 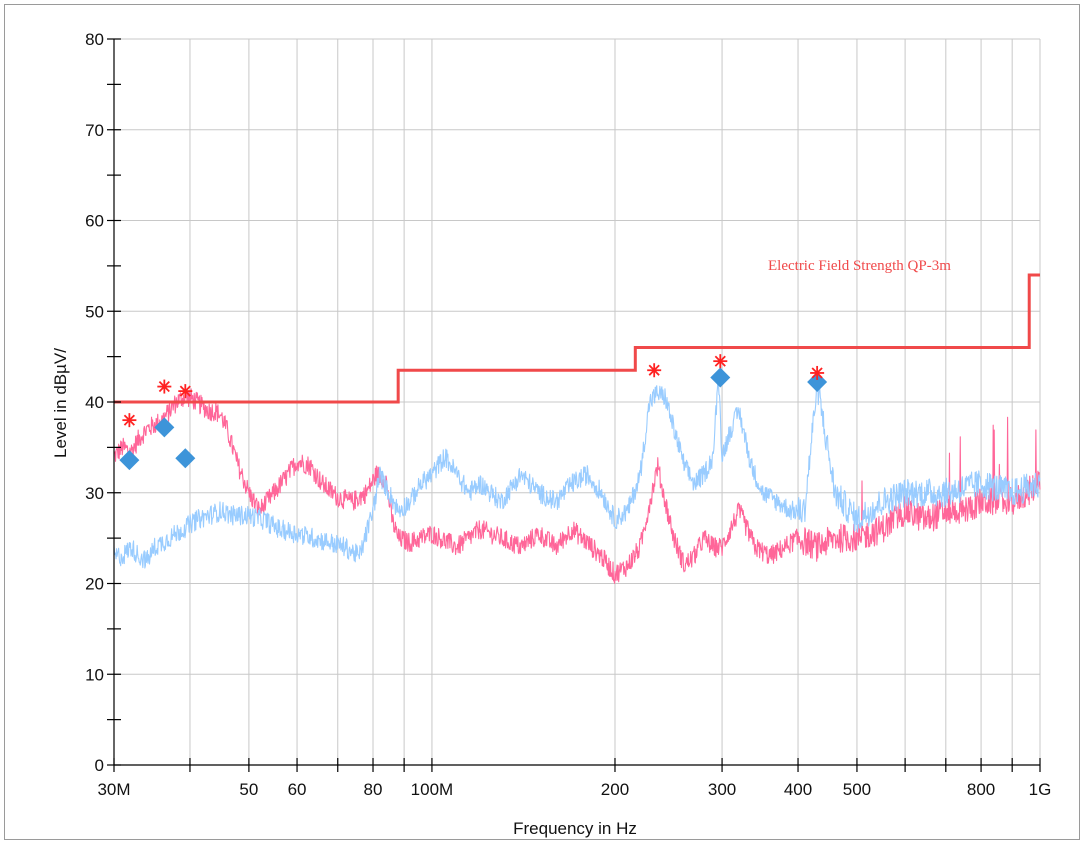 I want to click on y-tick-label: 50, so click(x=94, y=311).